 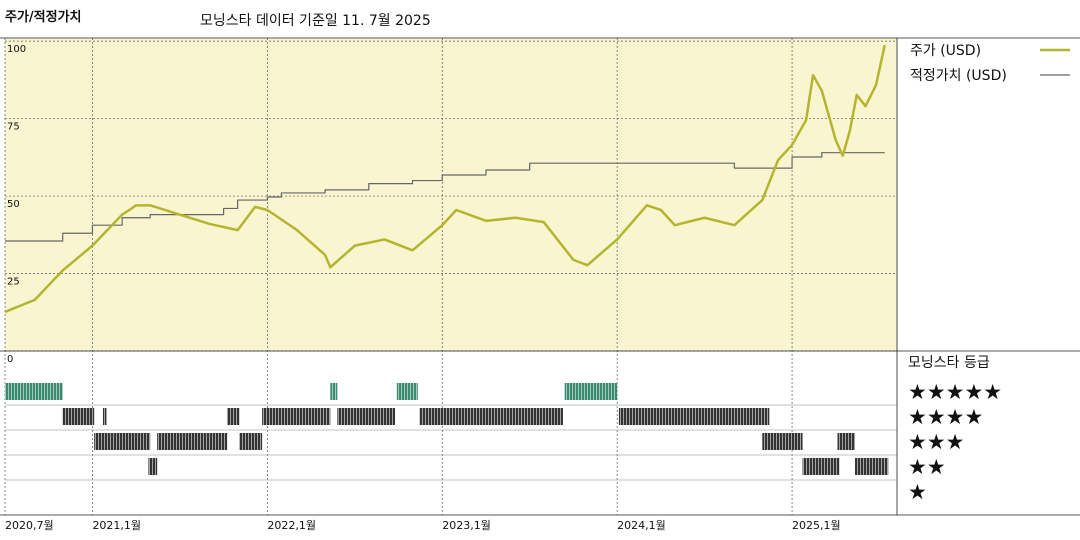 I want to click on x-tick-label: 2023,1월, so click(x=466, y=525).